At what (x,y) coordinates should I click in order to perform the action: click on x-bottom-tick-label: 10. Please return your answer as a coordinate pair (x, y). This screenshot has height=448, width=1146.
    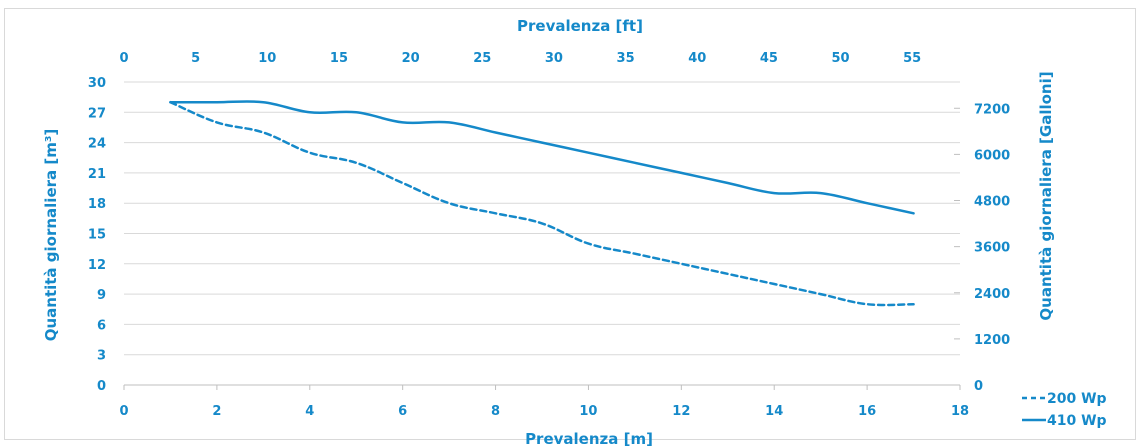
    Looking at the image, I should click on (588, 411).